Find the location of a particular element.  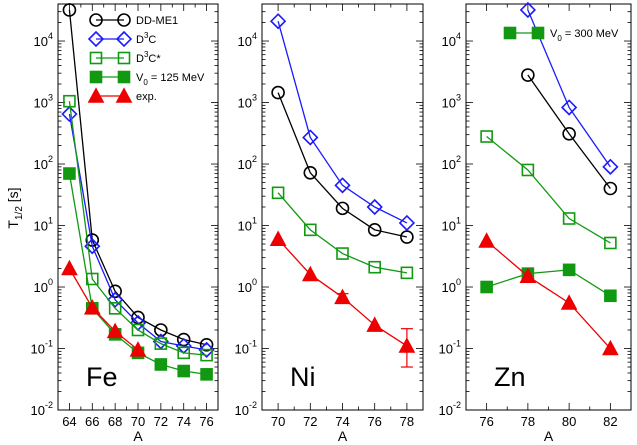

legend-label: exp. is located at coordinates (146, 97).